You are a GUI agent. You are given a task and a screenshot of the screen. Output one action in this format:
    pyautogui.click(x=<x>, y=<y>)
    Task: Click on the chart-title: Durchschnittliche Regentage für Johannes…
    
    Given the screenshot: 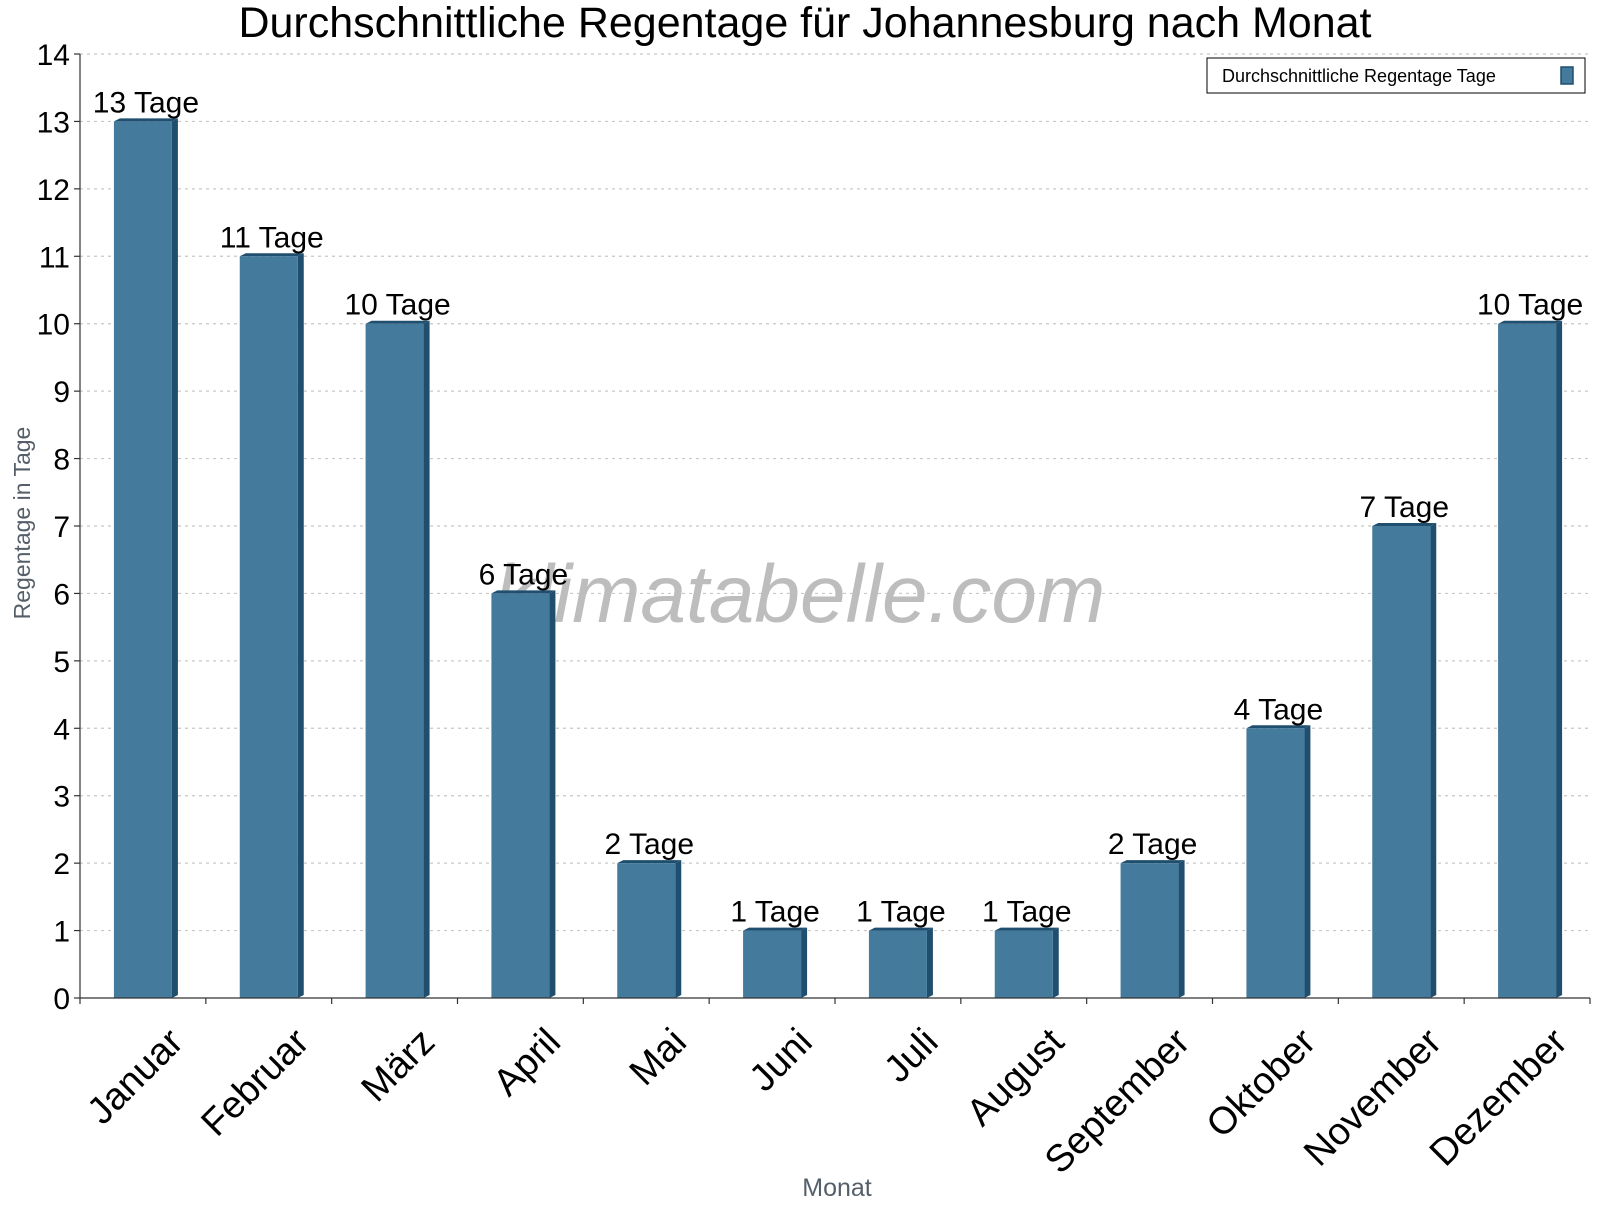 What is the action you would take?
    pyautogui.click(x=804, y=23)
    